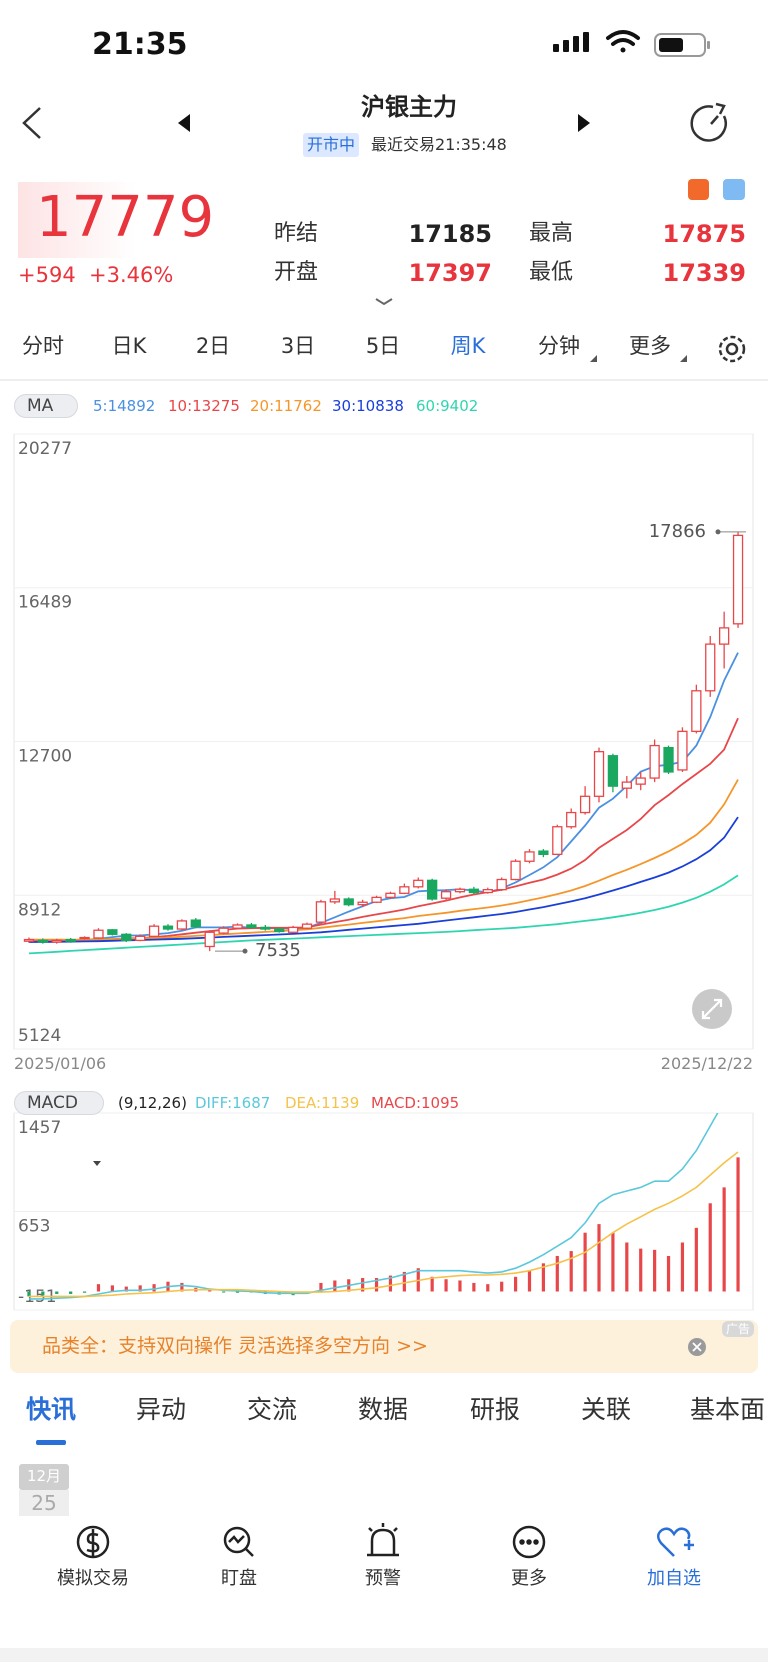 The image size is (768, 1662). What do you see at coordinates (59, 1103) in the screenshot?
I see `sub-indicator-select: MACD` at bounding box center [59, 1103].